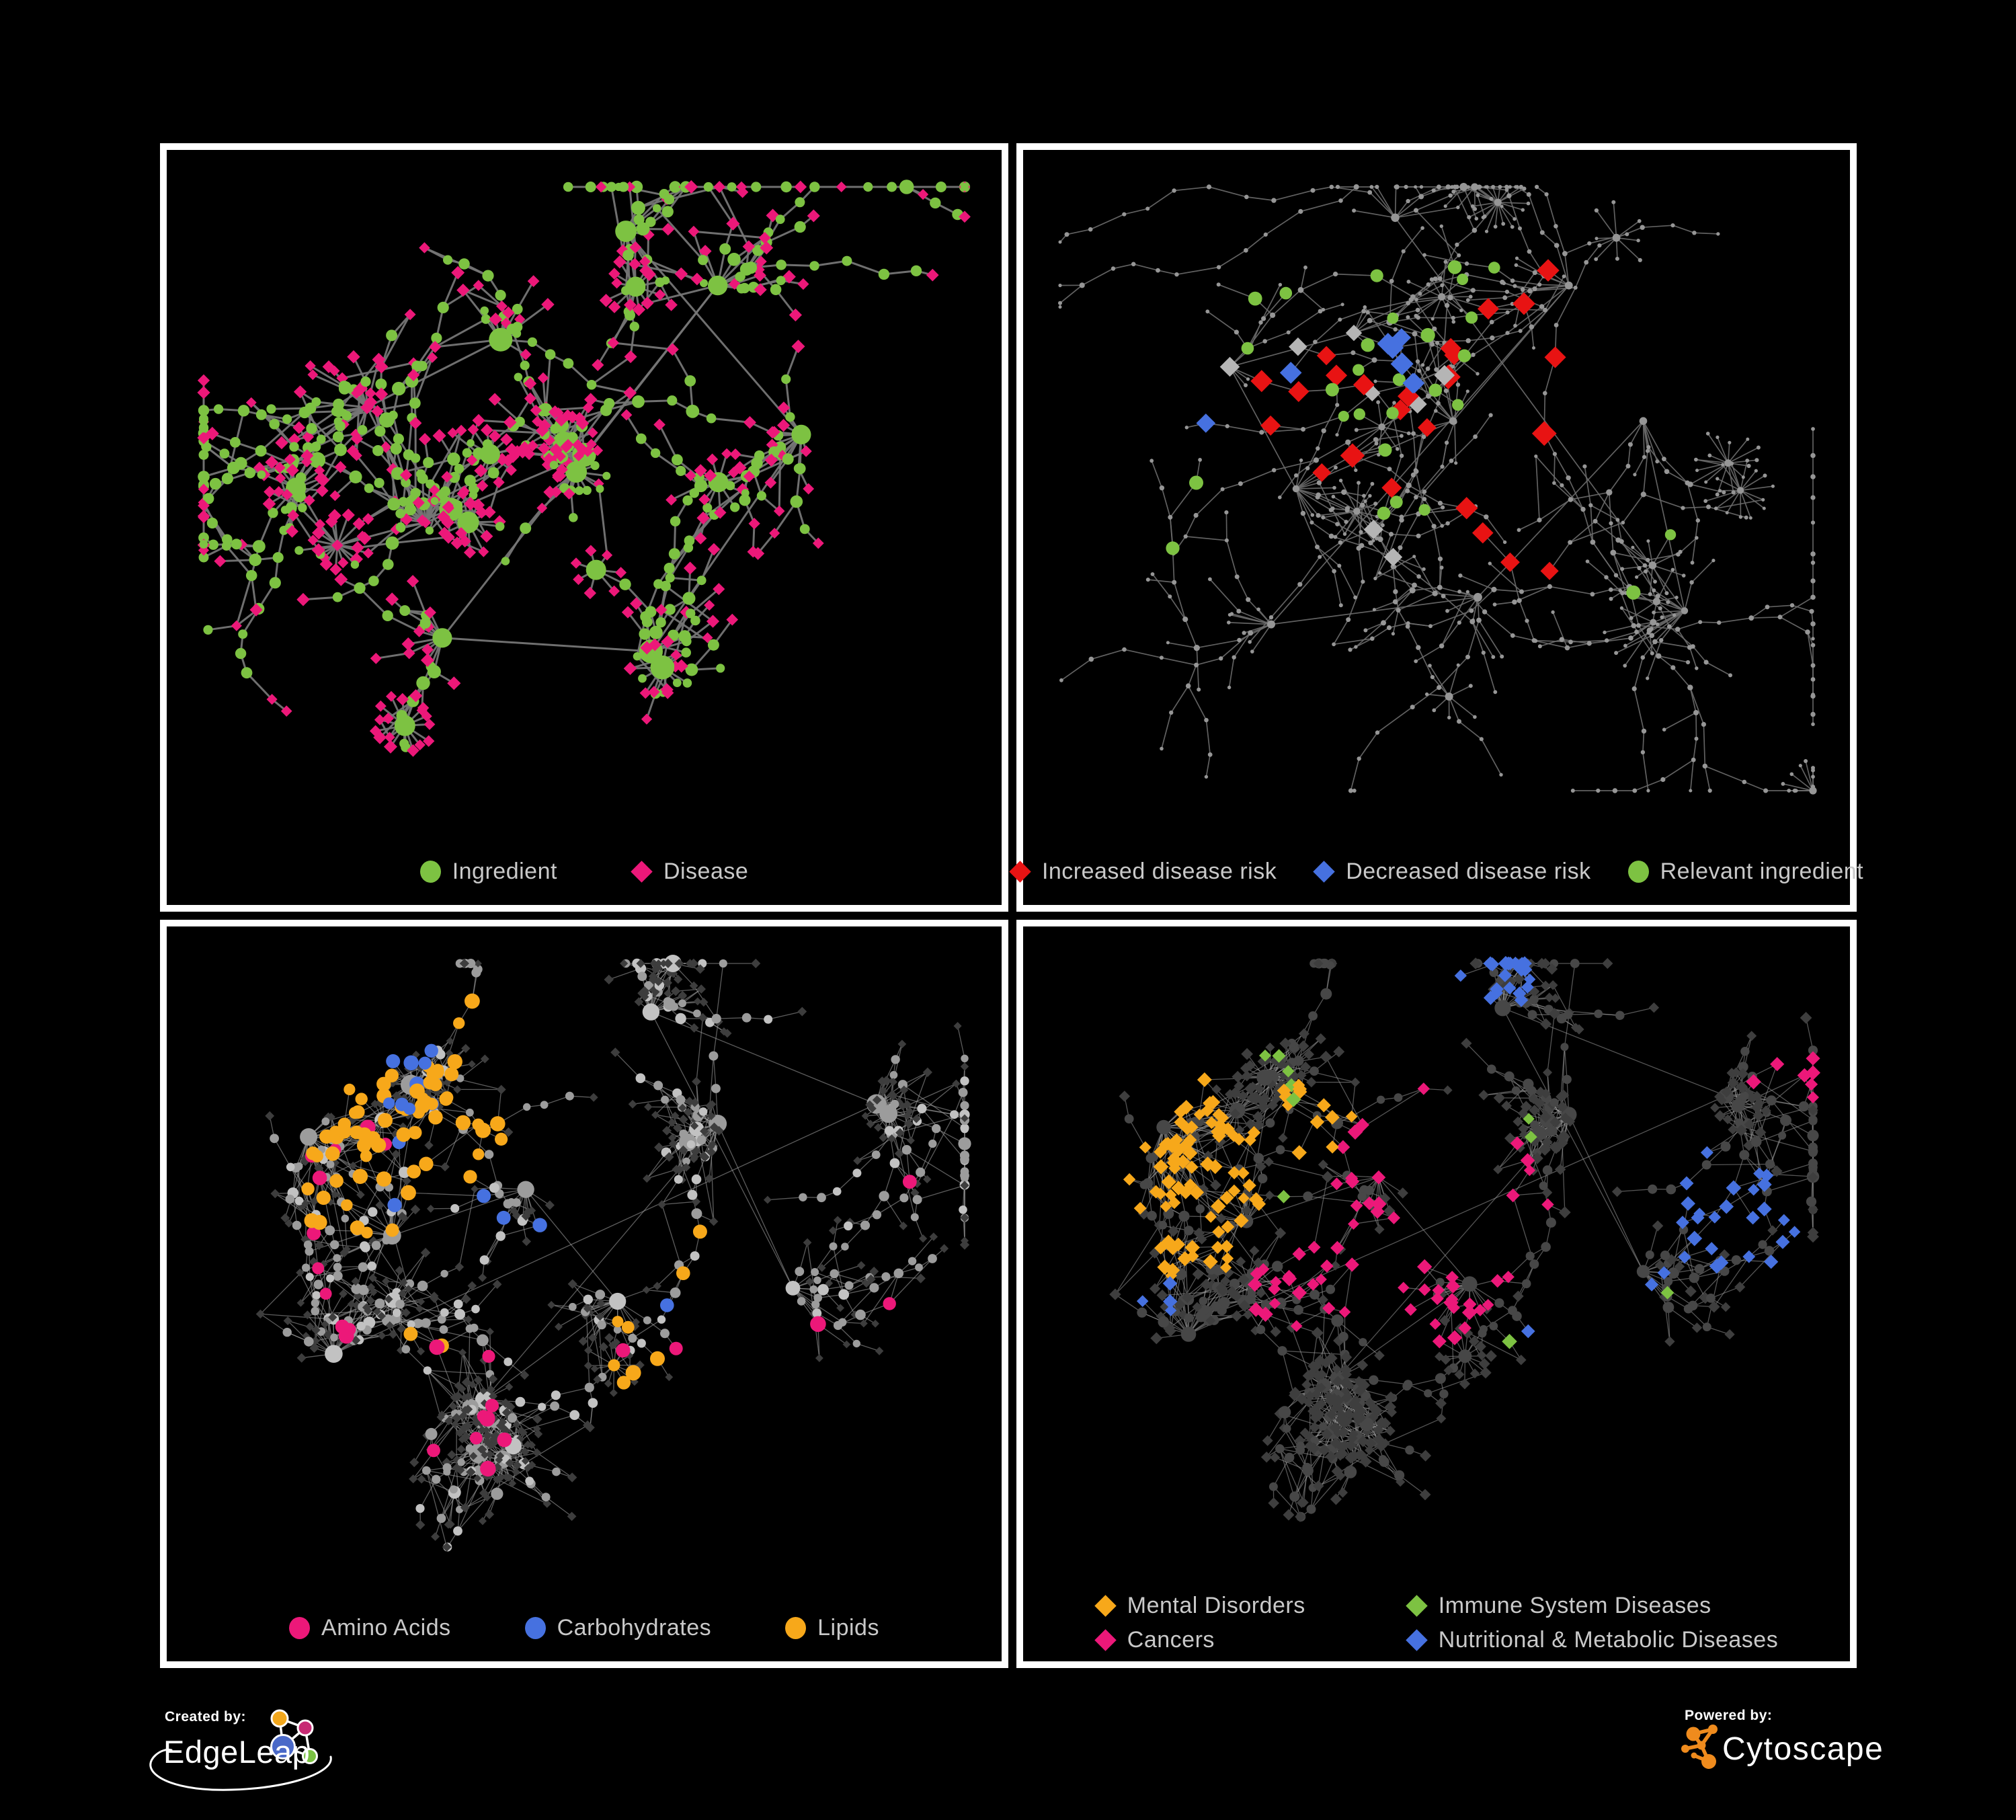  I want to click on legend-label: Carbohydrates, so click(634, 1627).